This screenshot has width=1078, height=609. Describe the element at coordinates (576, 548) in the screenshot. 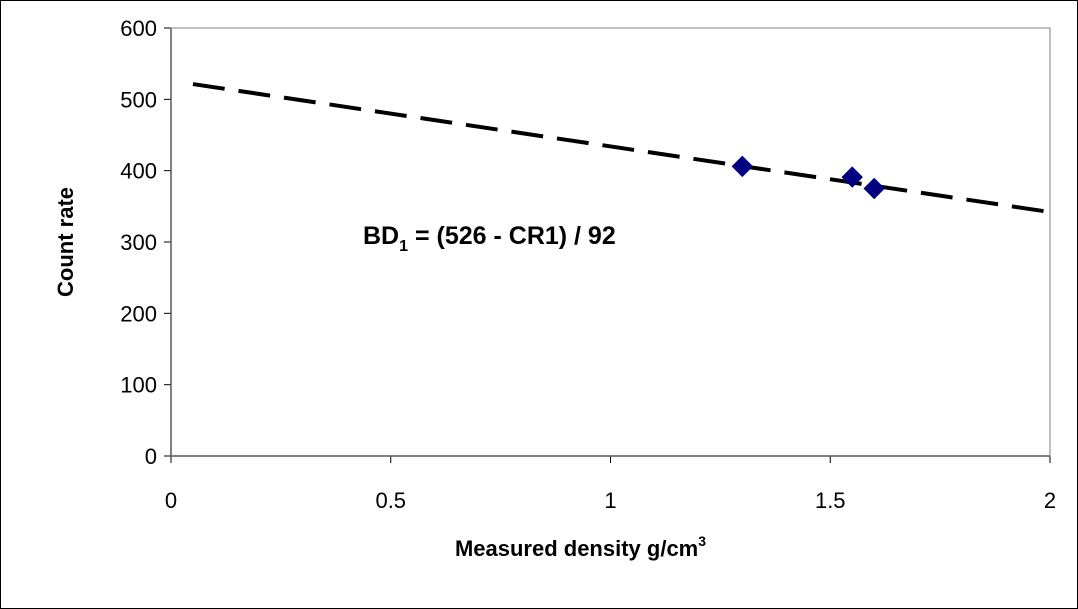

I see `x-axis-title-text: Measured density g/cm` at that location.